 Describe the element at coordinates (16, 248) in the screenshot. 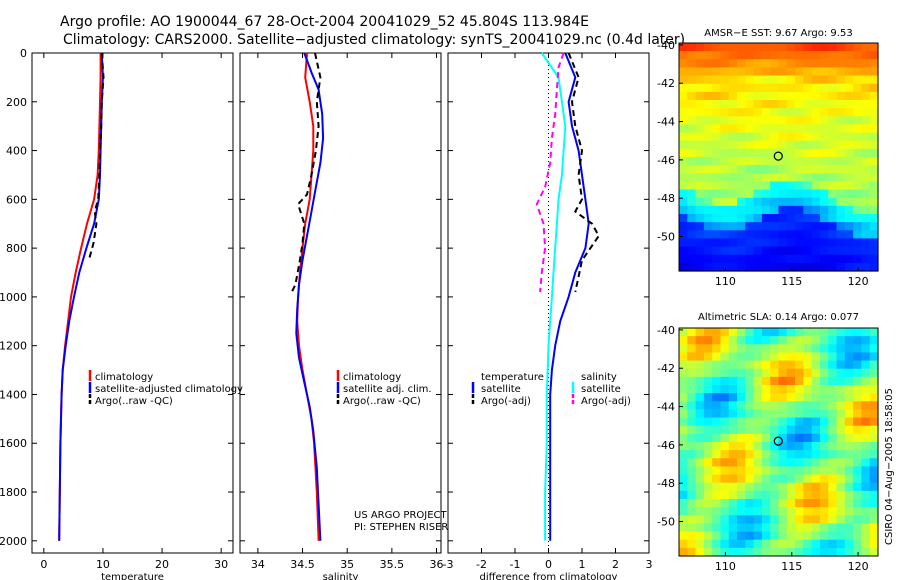

I see `y-tick-label: 800` at that location.